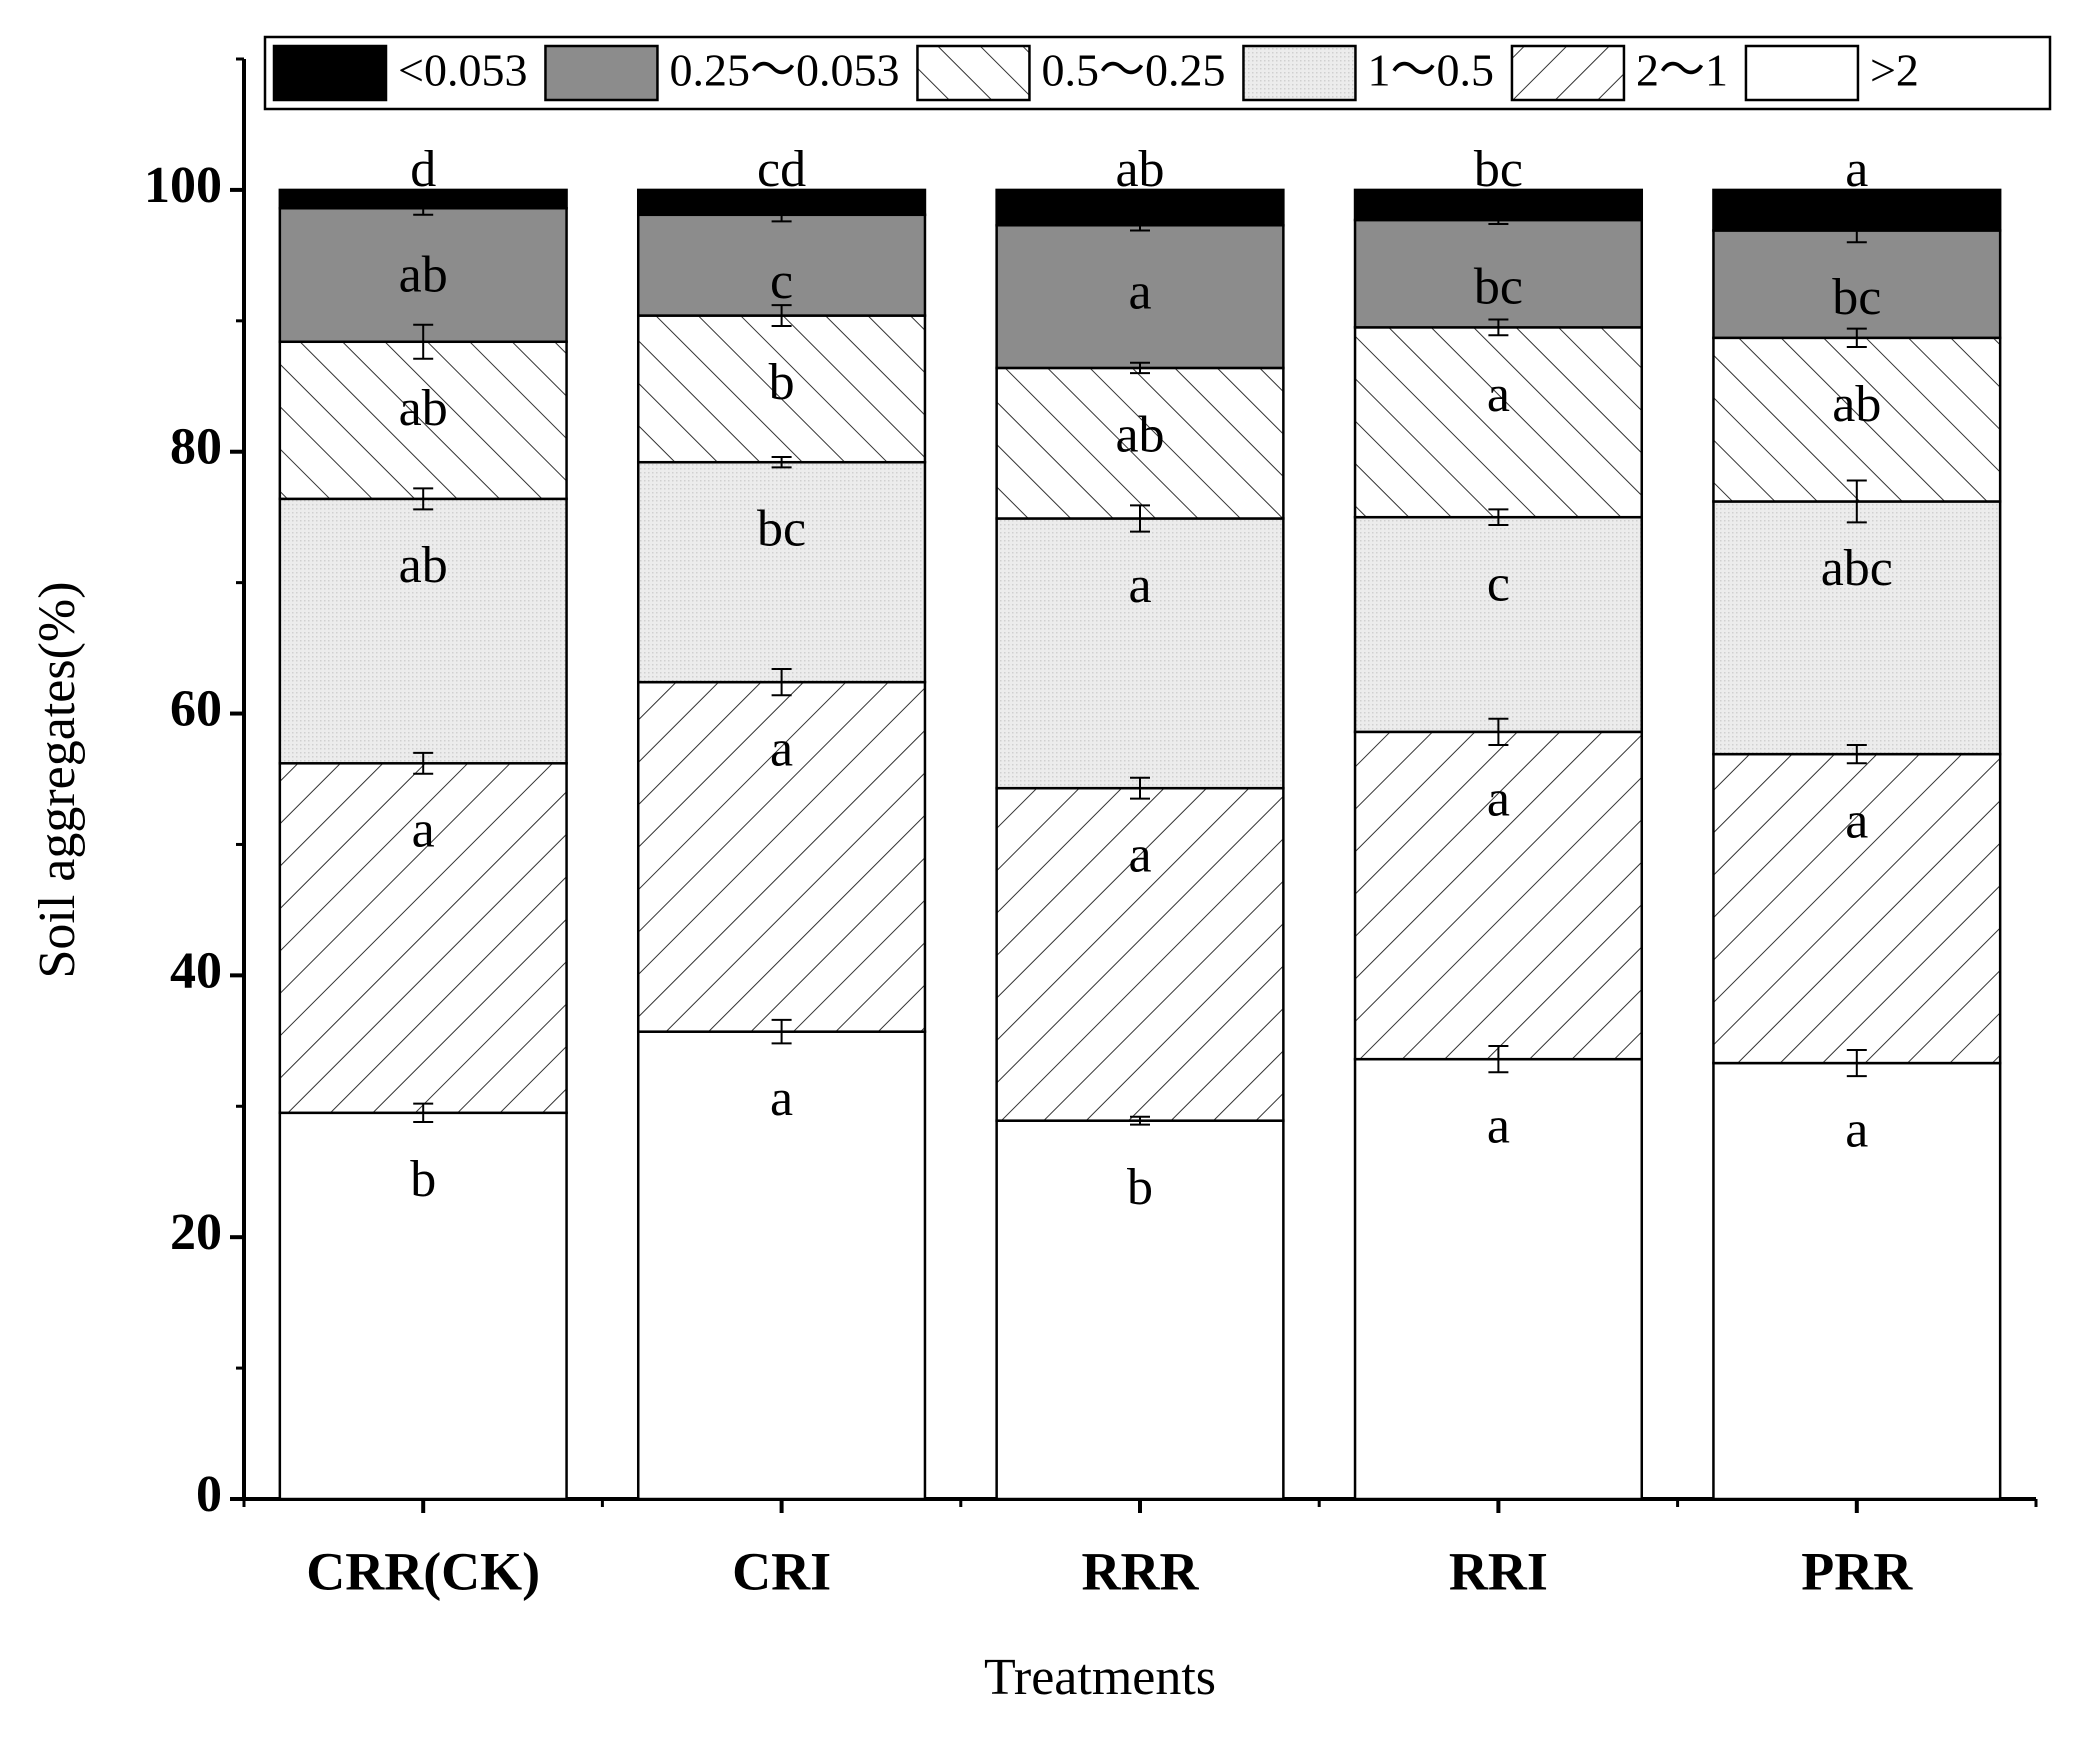  Describe the element at coordinates (423, 1571) in the screenshot. I see `x-tick-label: CRR(CK)` at that location.